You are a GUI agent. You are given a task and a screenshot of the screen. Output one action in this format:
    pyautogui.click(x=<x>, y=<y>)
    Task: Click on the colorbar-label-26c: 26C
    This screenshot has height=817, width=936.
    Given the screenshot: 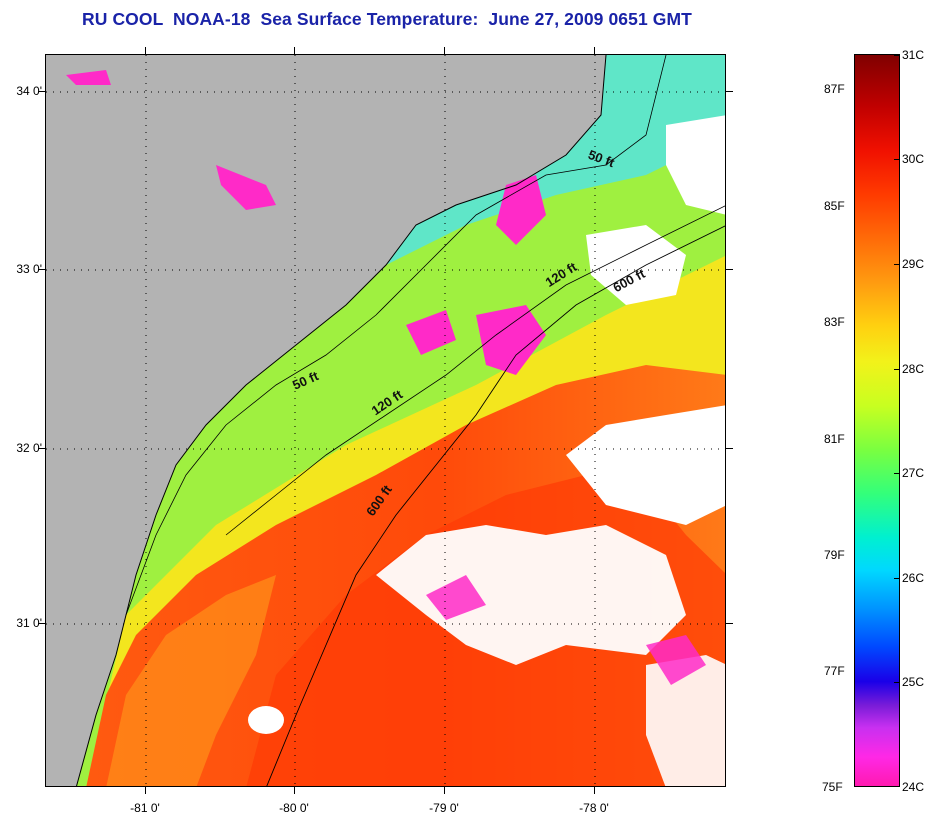 What is the action you would take?
    pyautogui.click(x=913, y=578)
    